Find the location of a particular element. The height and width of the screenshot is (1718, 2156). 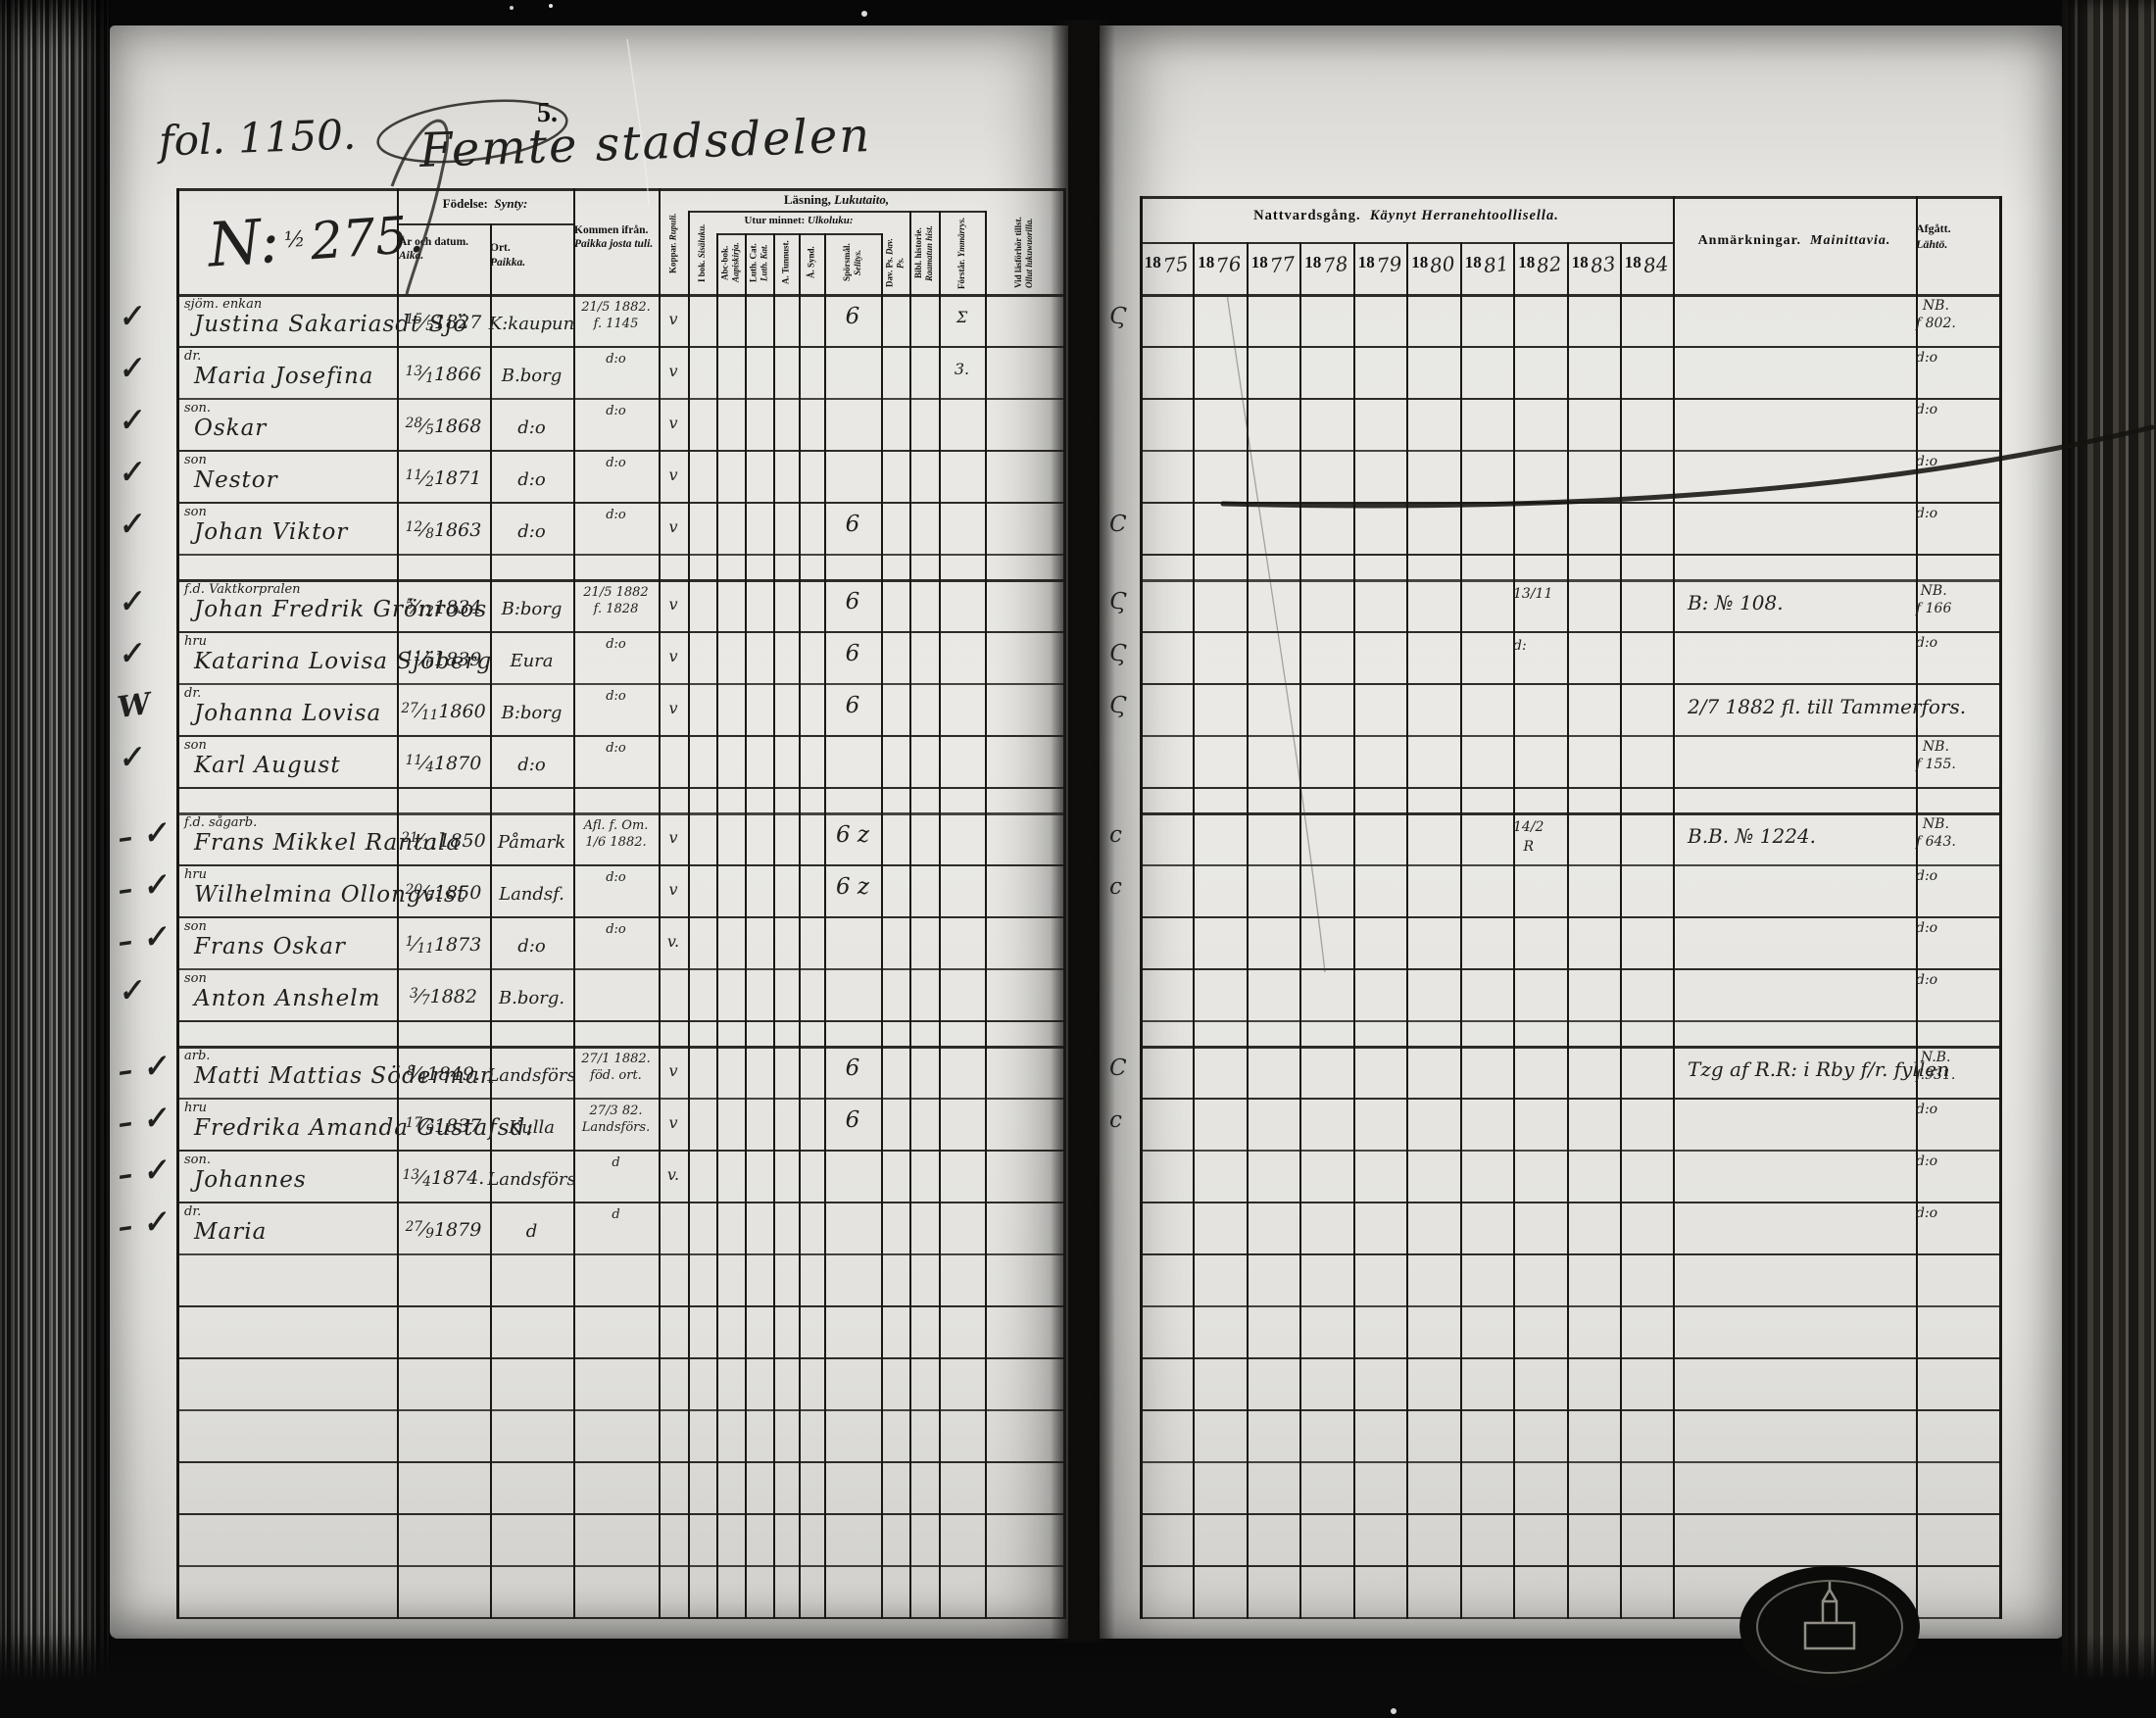

entry-birth-date: 28⁄5 1868 is located at coordinates (443, 427).